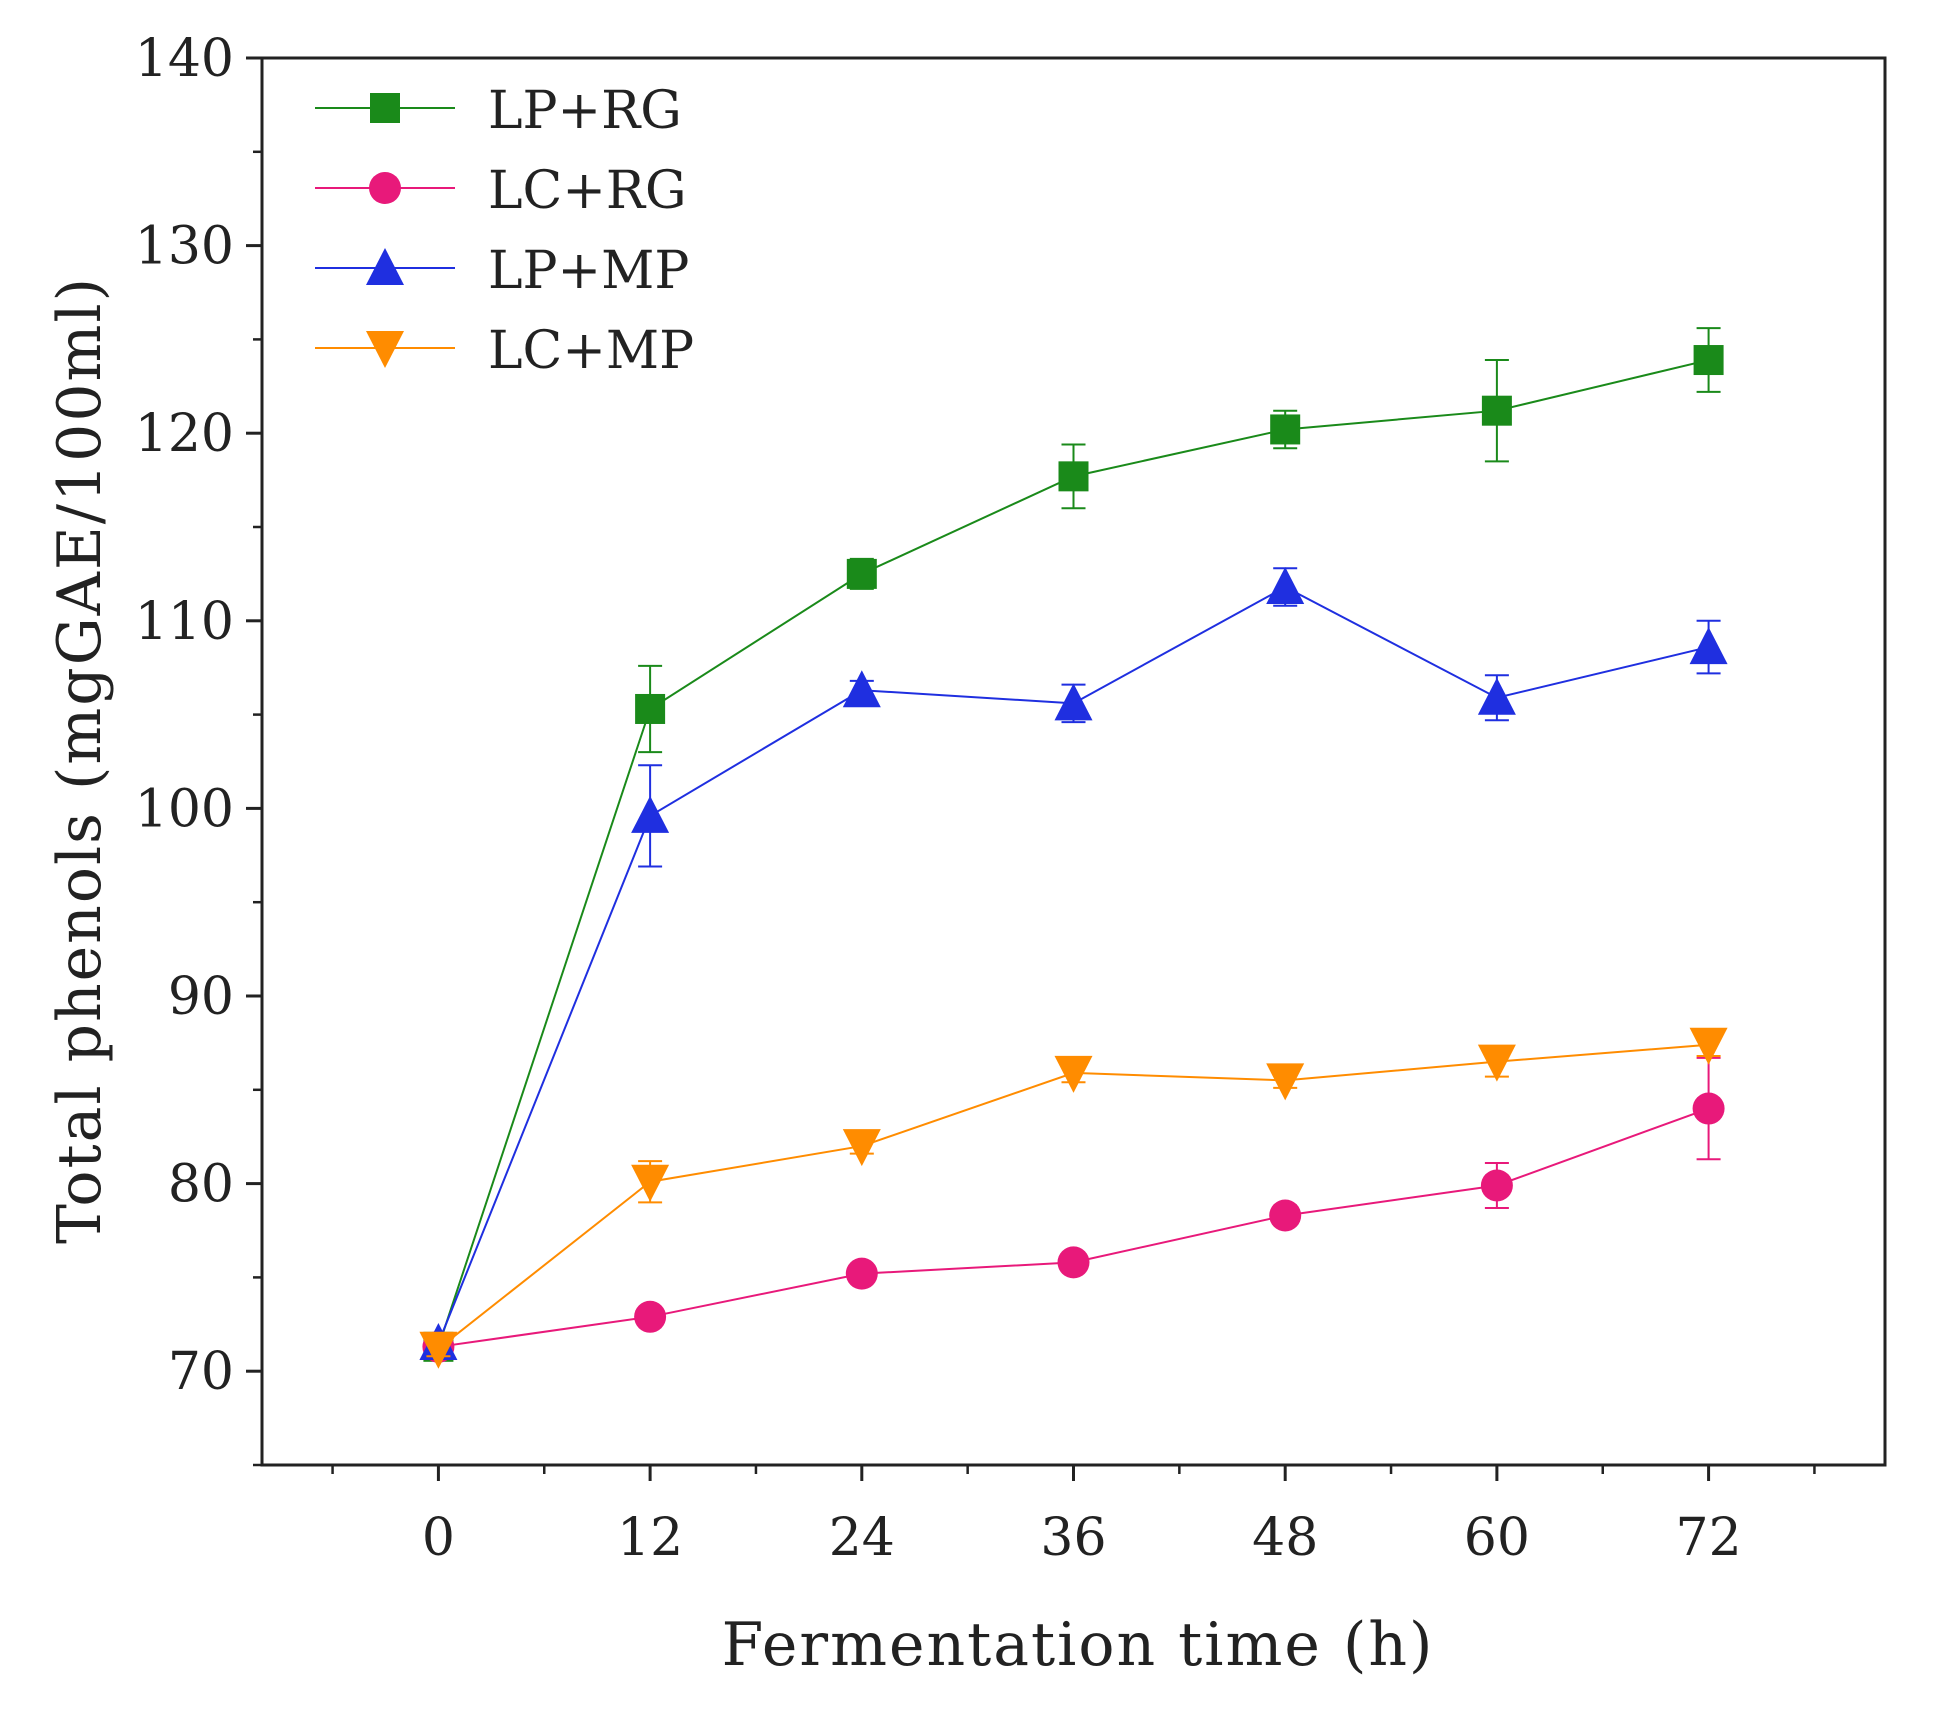 Image resolution: width=1935 pixels, height=1715 pixels. What do you see at coordinates (184, 434) in the screenshot?
I see `y-tick-label: 120` at bounding box center [184, 434].